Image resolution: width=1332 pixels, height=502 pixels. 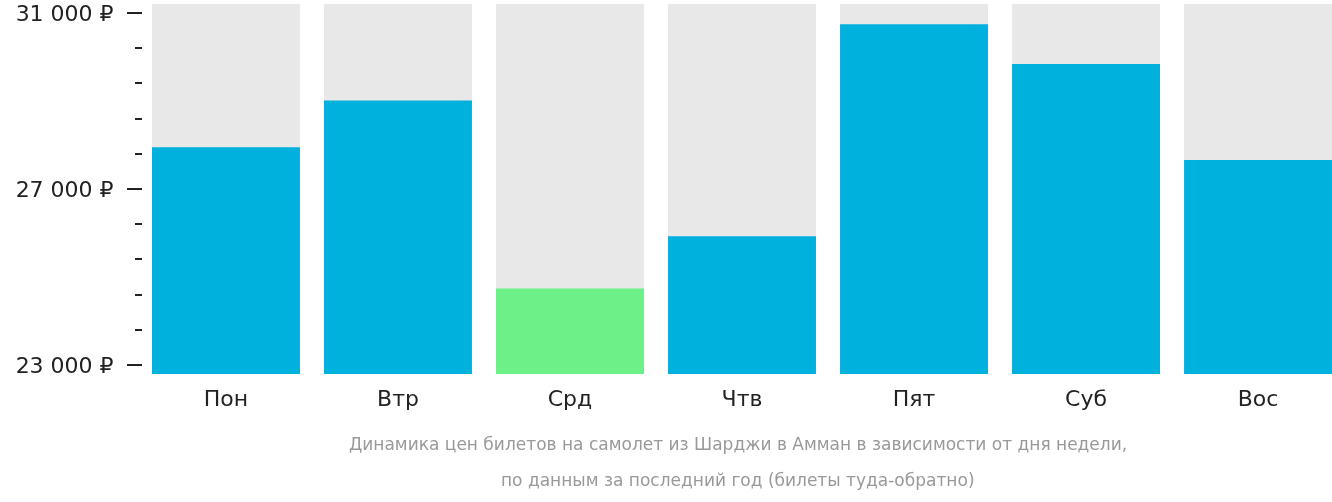 I want to click on x-tick-label: Втр, so click(x=398, y=398).